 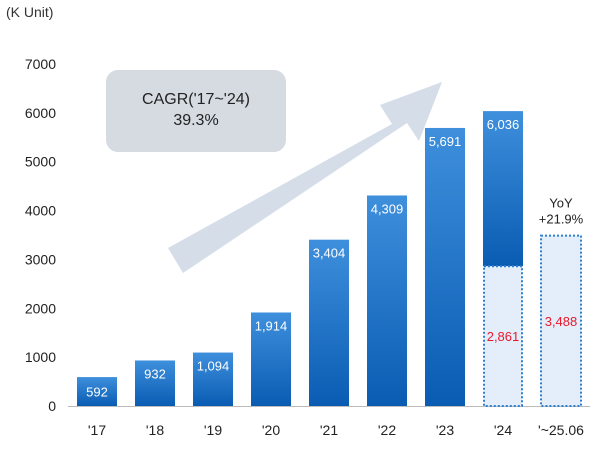 What do you see at coordinates (387, 208) in the screenshot?
I see `bar-value-label: 4,309` at bounding box center [387, 208].